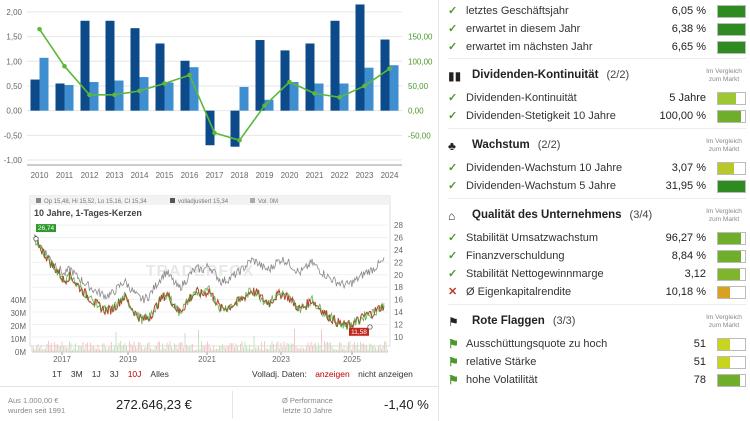 The width and height of the screenshot is (750, 421). What do you see at coordinates (232, 404) in the screenshot?
I see `footer-divider` at bounding box center [232, 404].